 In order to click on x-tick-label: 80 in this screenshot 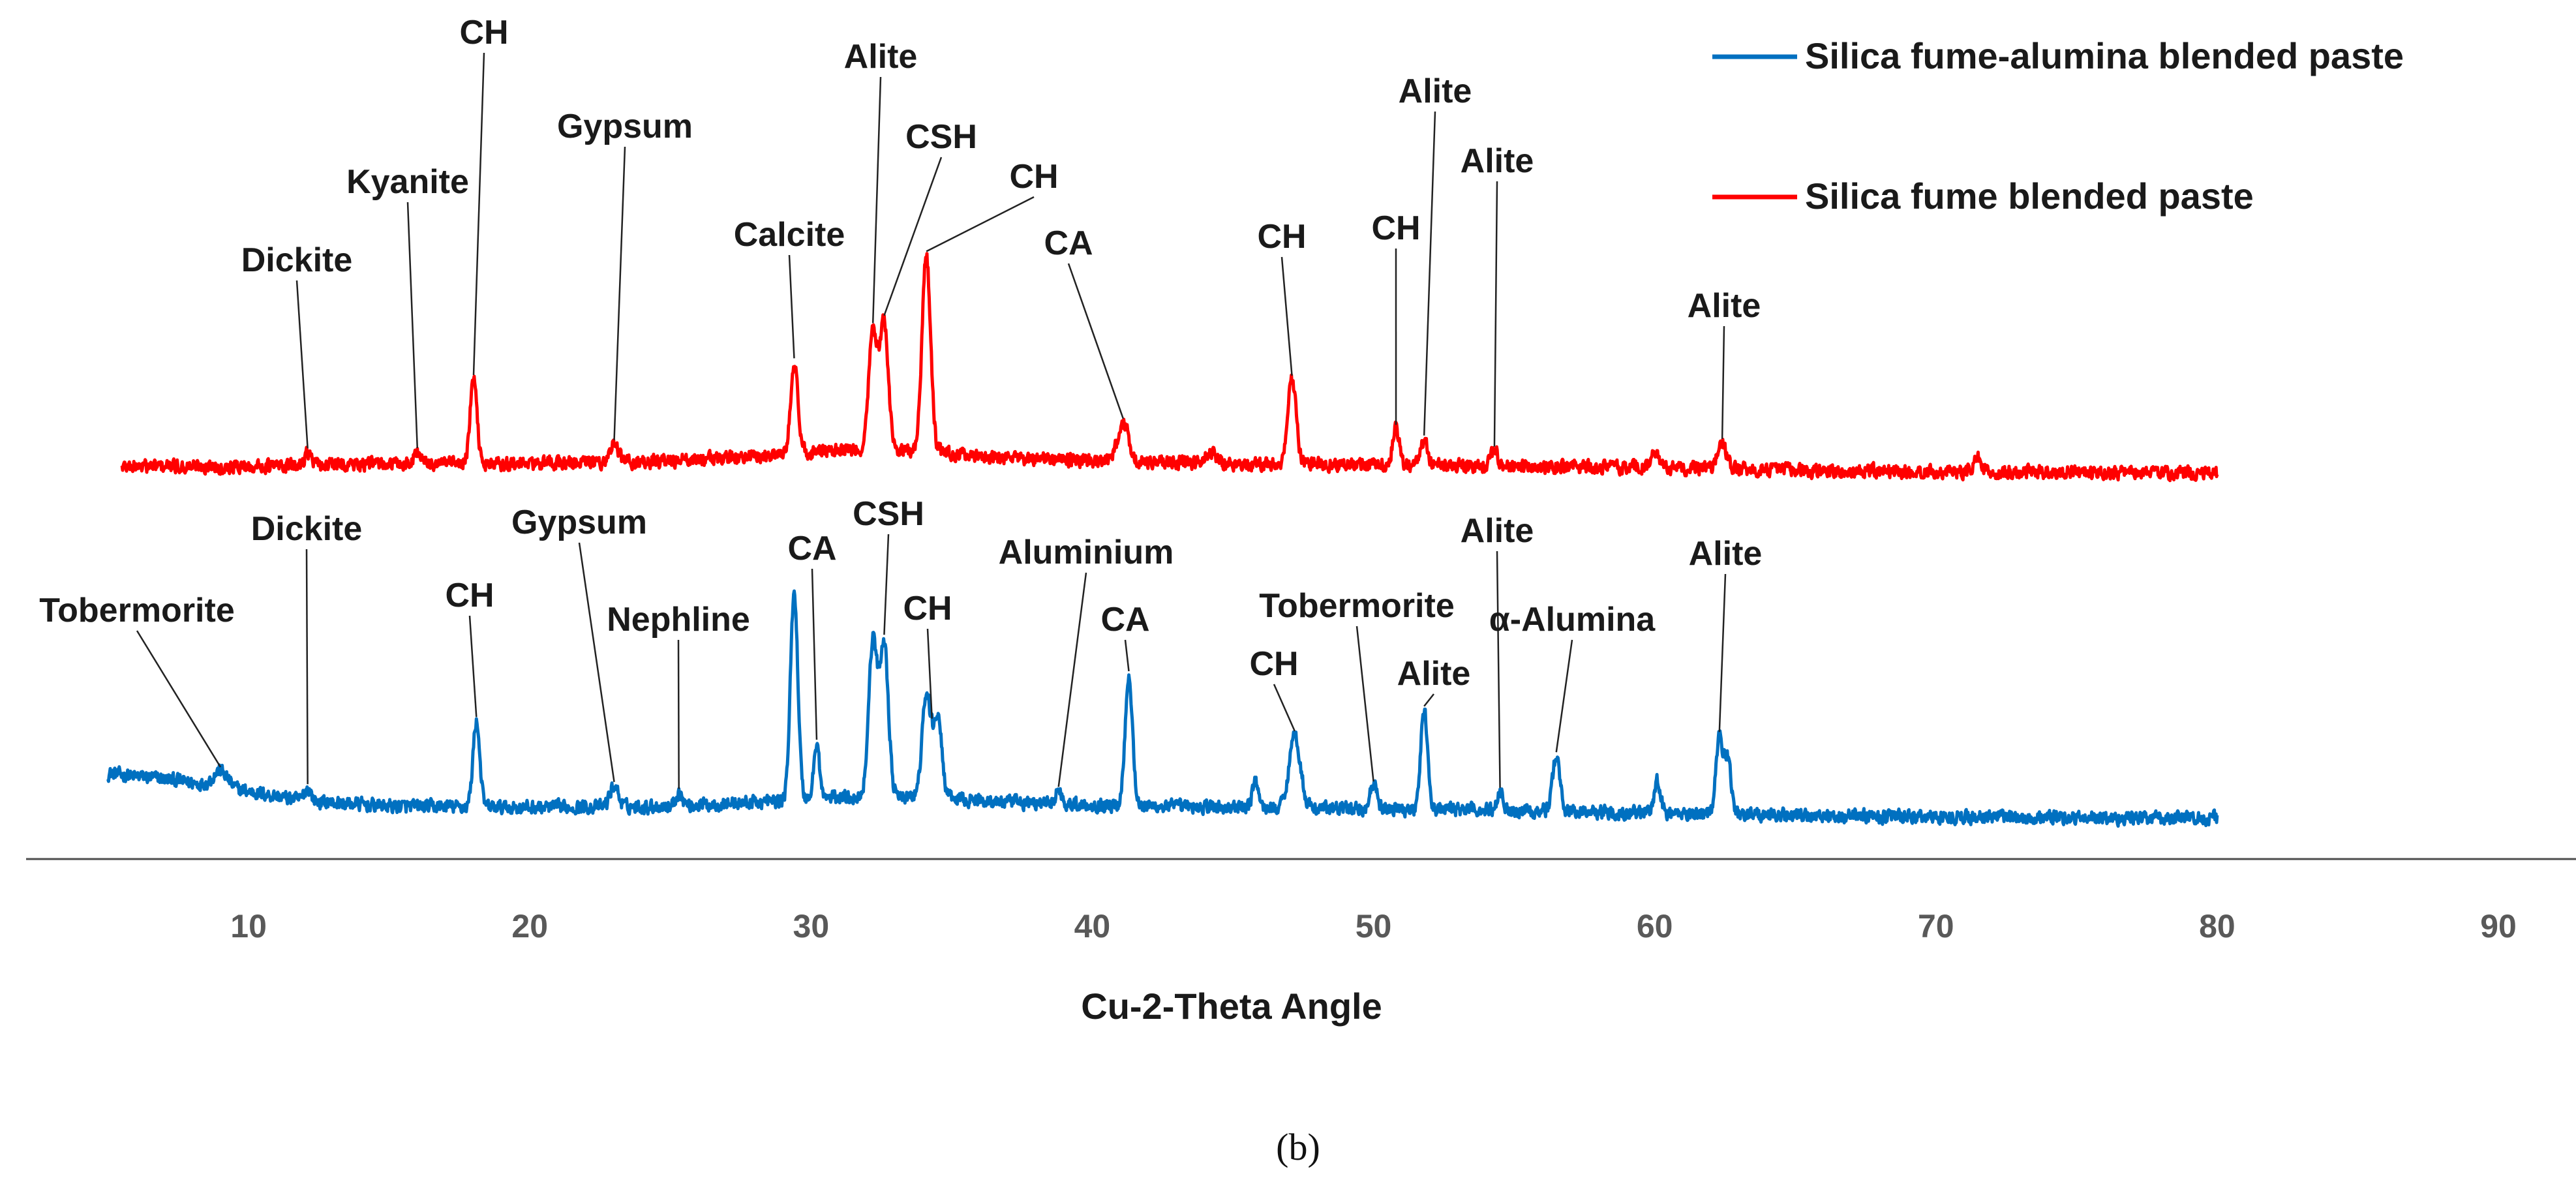, I will do `click(2217, 926)`.